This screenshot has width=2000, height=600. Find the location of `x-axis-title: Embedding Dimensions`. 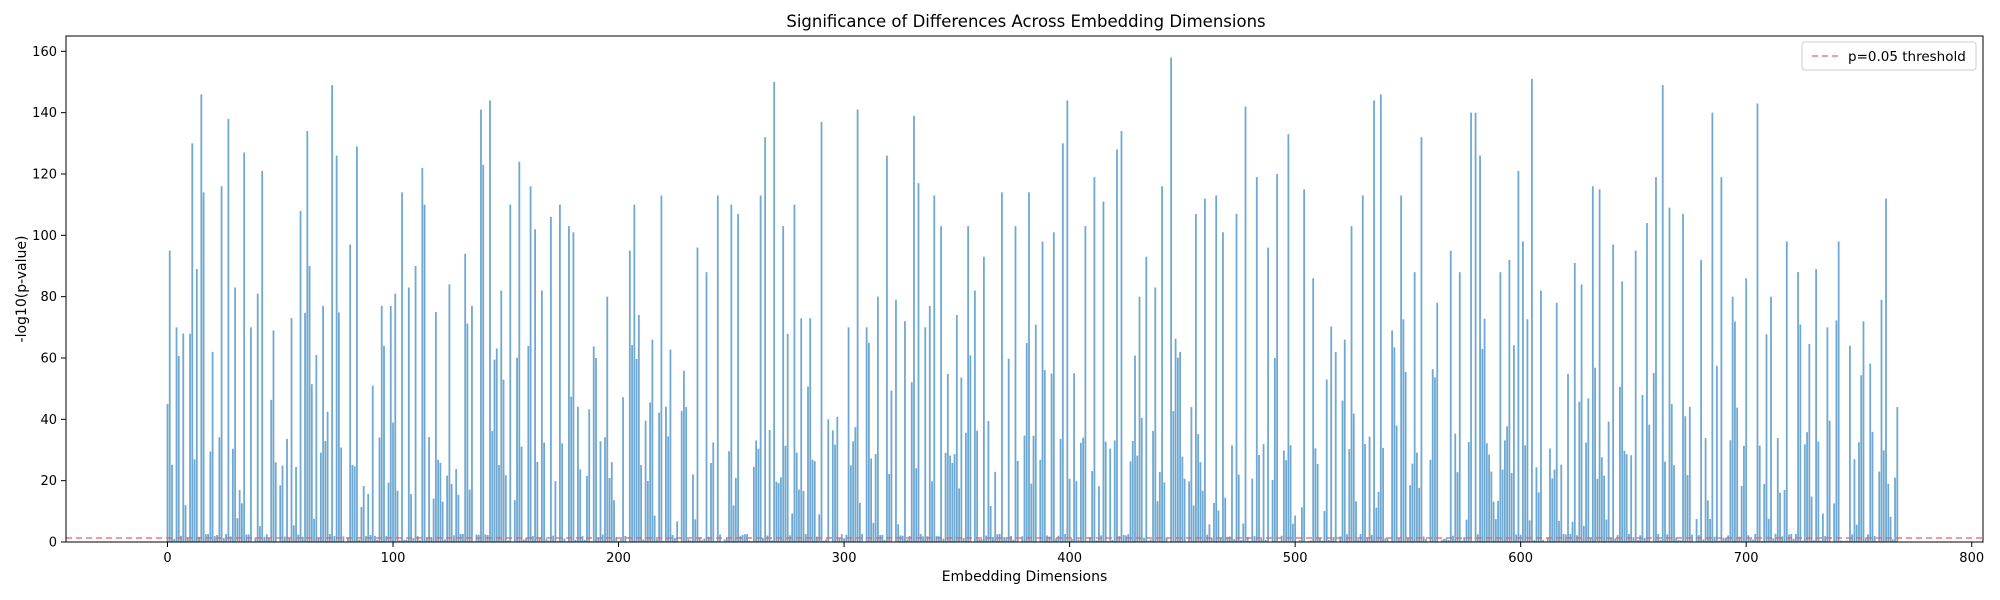

x-axis-title: Embedding Dimensions is located at coordinates (1025, 577).